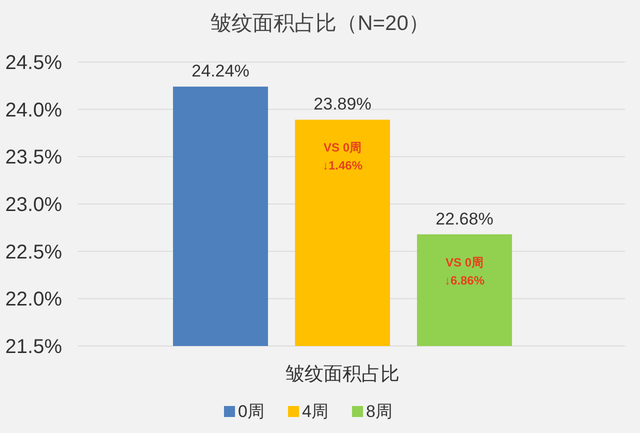  What do you see at coordinates (33, 252) in the screenshot?
I see `y-tick-label: 22.5%` at bounding box center [33, 252].